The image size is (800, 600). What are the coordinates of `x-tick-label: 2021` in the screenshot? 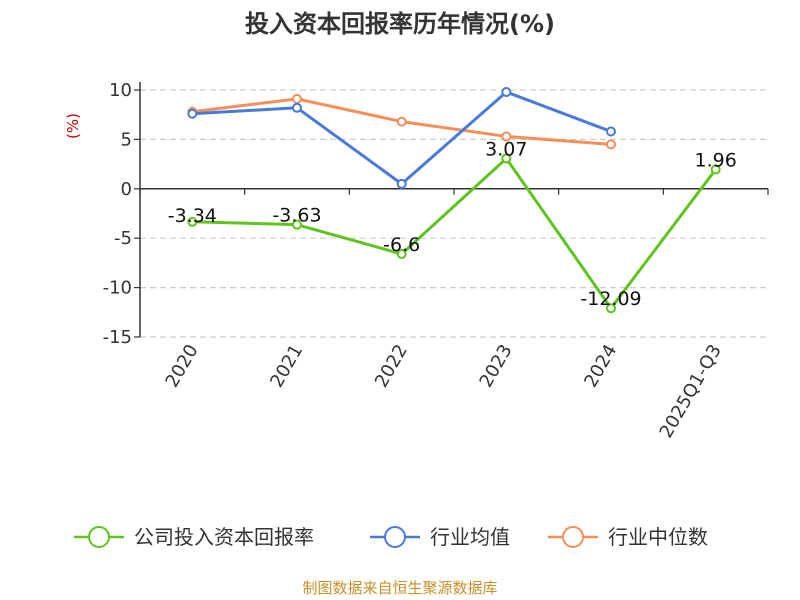 It's located at (286, 366).